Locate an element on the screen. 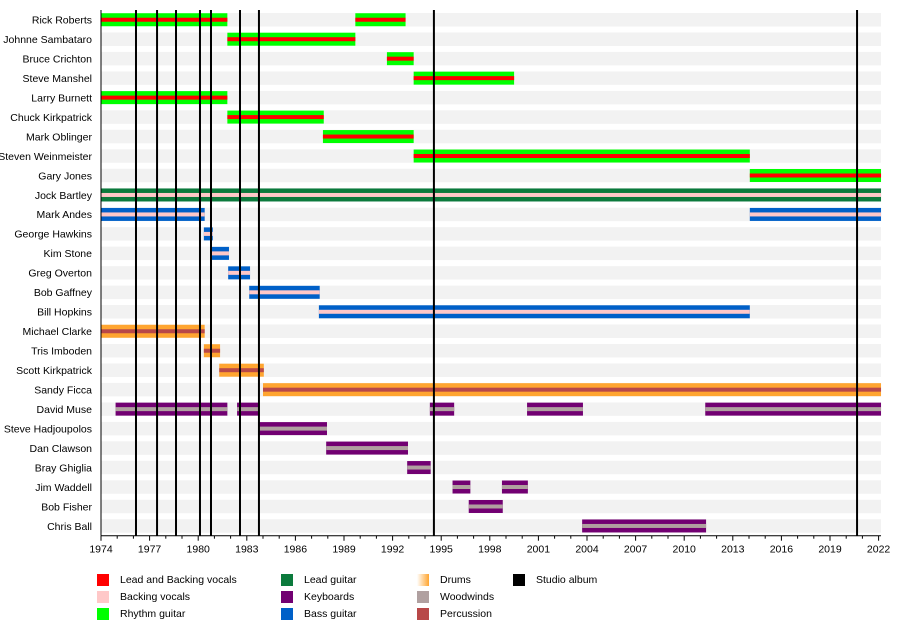 The width and height of the screenshot is (900, 630). x-tick-label: 1992 is located at coordinates (393, 550).